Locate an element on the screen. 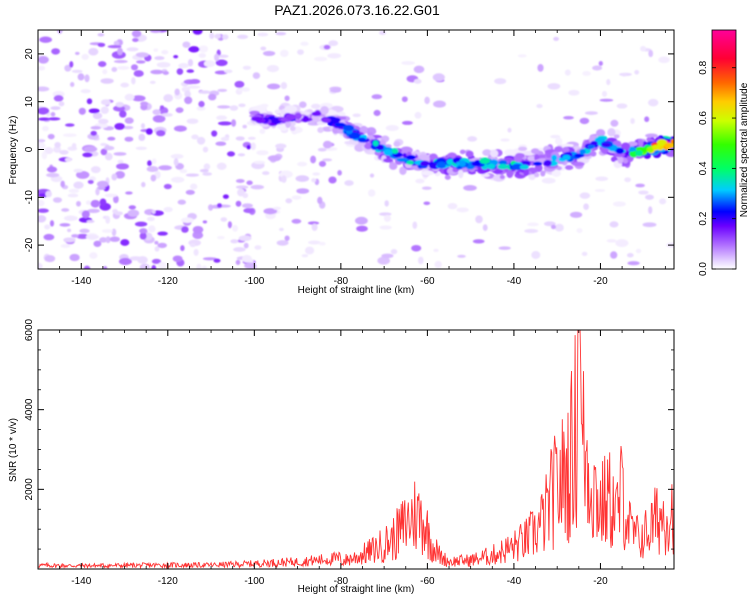  y-tick-label: 10 is located at coordinates (29, 102).